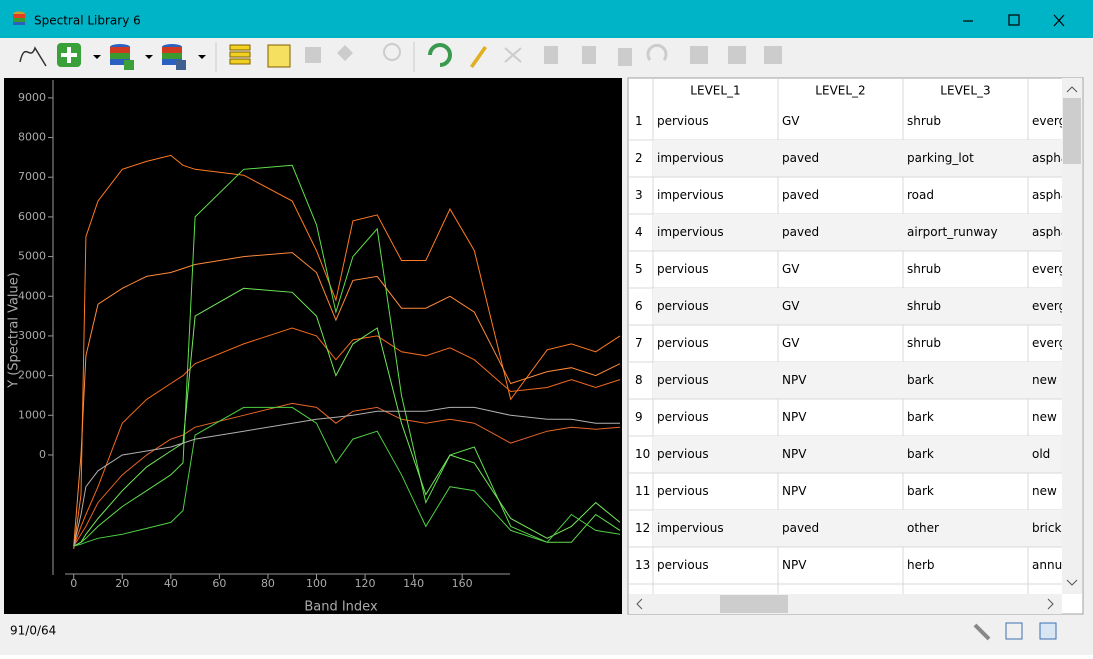  What do you see at coordinates (642, 565) in the screenshot?
I see `row-number: 13` at bounding box center [642, 565].